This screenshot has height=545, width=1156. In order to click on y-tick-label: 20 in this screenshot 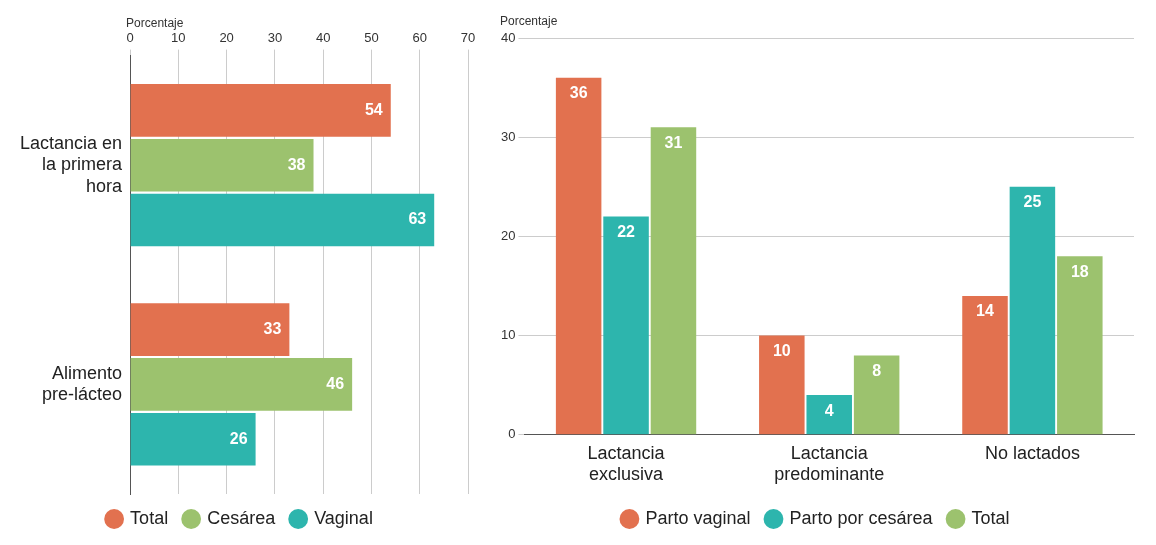, I will do `click(508, 235)`.